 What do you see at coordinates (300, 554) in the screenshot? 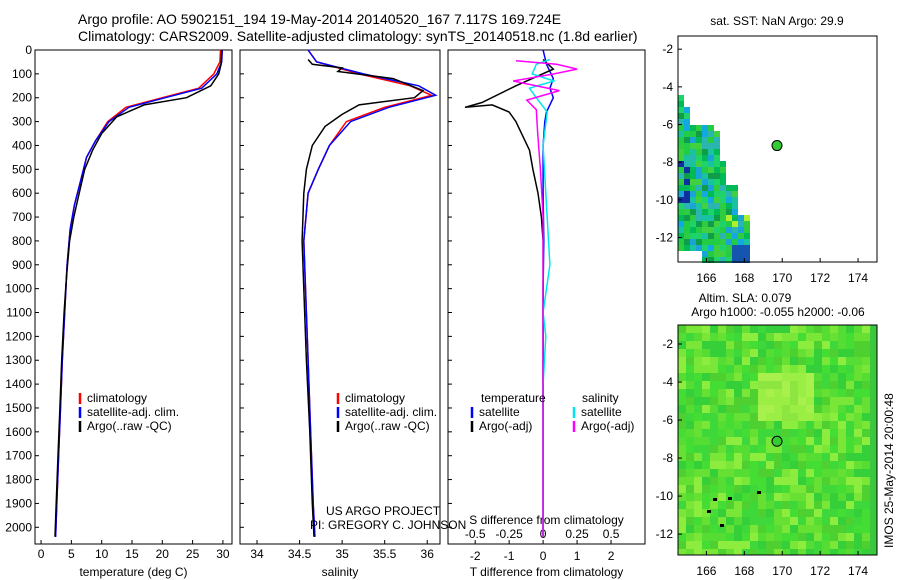
I see `x-tick-label: 34.5` at bounding box center [300, 554].